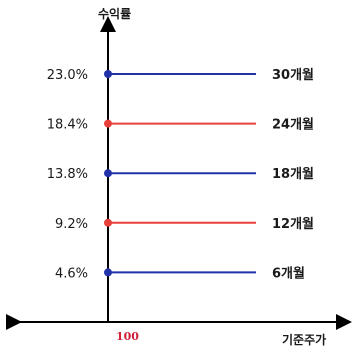 This screenshot has width=356, height=351. Describe the element at coordinates (304, 339) in the screenshot. I see `x-axis-title: 기준주가` at that location.